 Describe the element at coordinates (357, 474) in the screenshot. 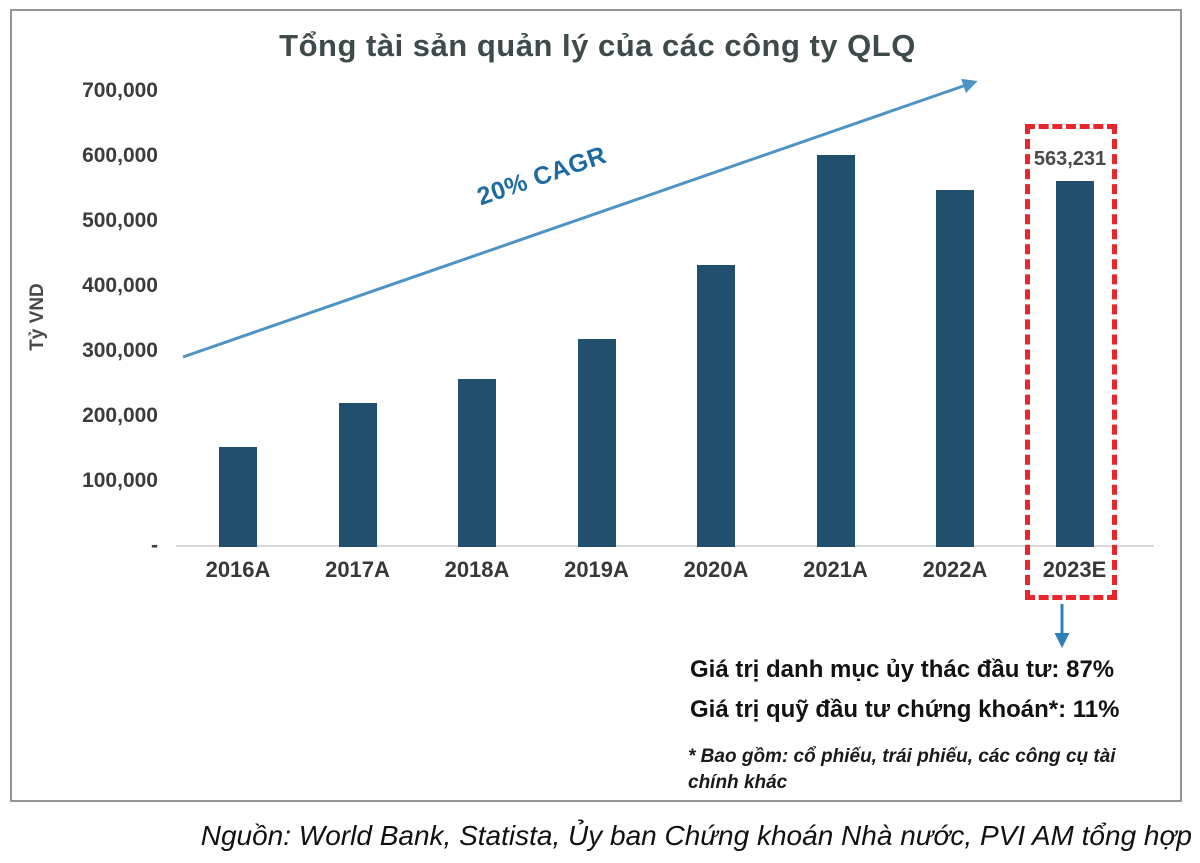

I see `bar-2017A` at that location.